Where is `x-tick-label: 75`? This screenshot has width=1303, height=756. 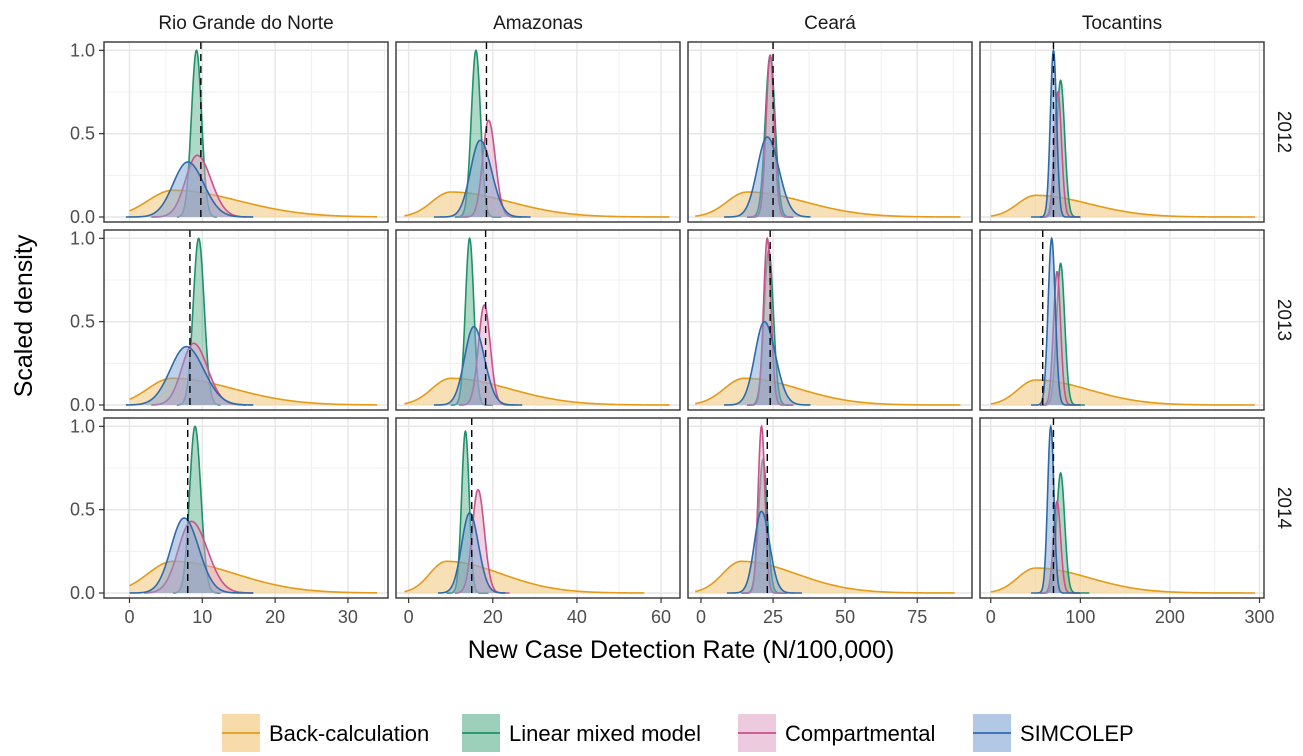 x-tick-label: 75 is located at coordinates (917, 617).